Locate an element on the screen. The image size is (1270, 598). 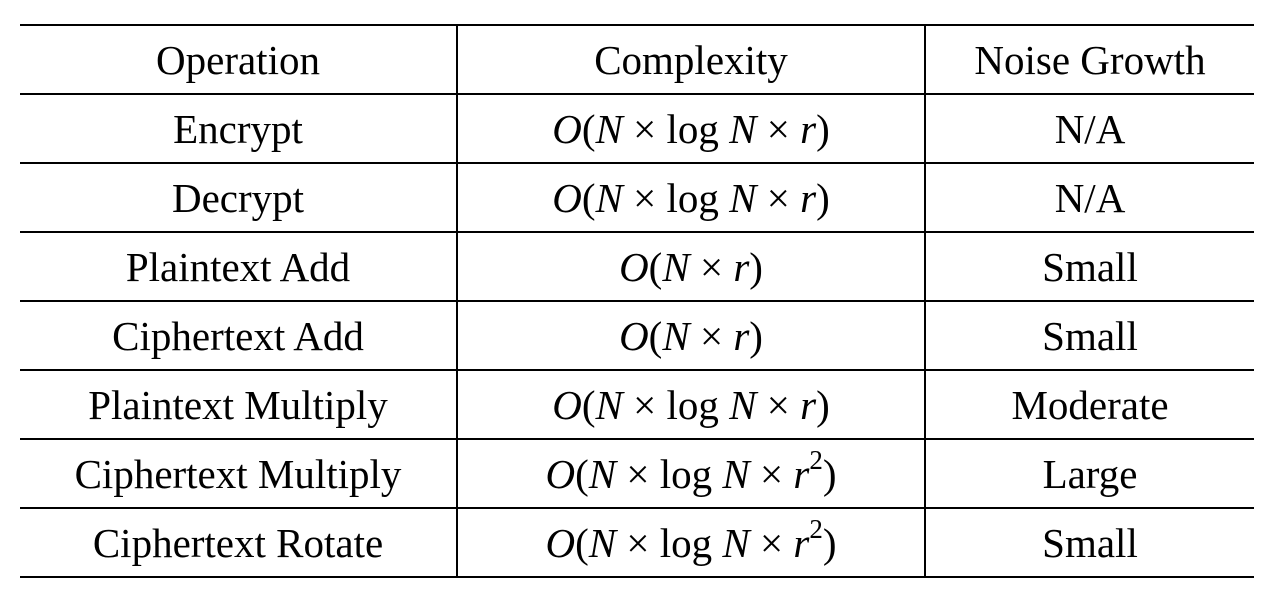
table-row: Ciphertext Add O(N × r) Small is located at coordinates (637, 335).